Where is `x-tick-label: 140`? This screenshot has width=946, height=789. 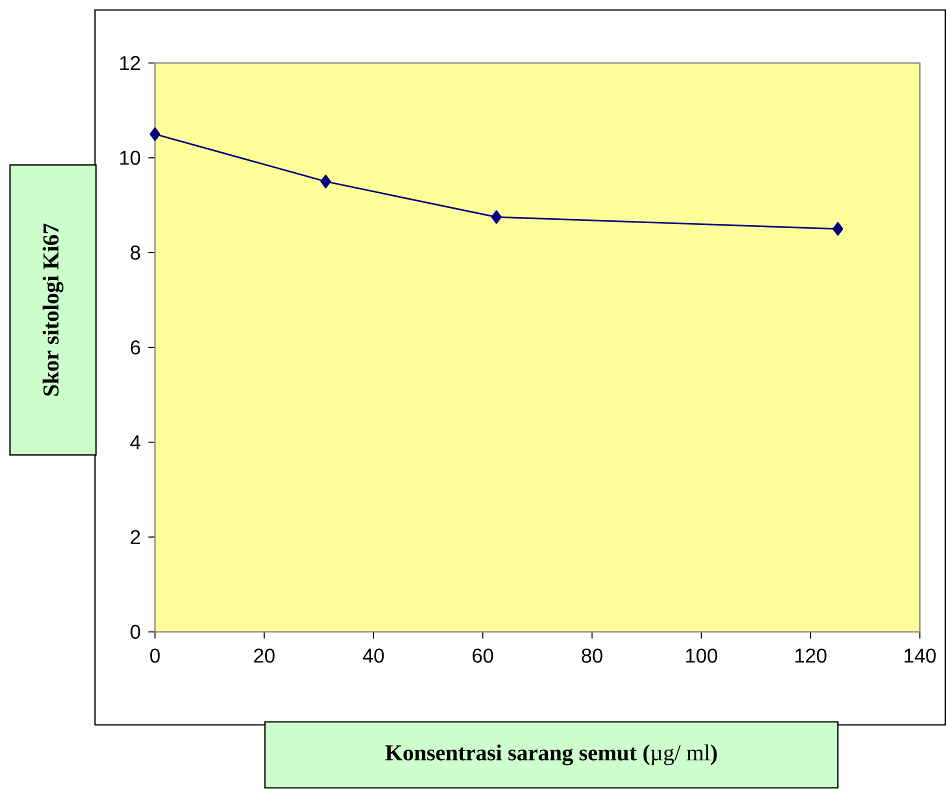 x-tick-label: 140 is located at coordinates (920, 655).